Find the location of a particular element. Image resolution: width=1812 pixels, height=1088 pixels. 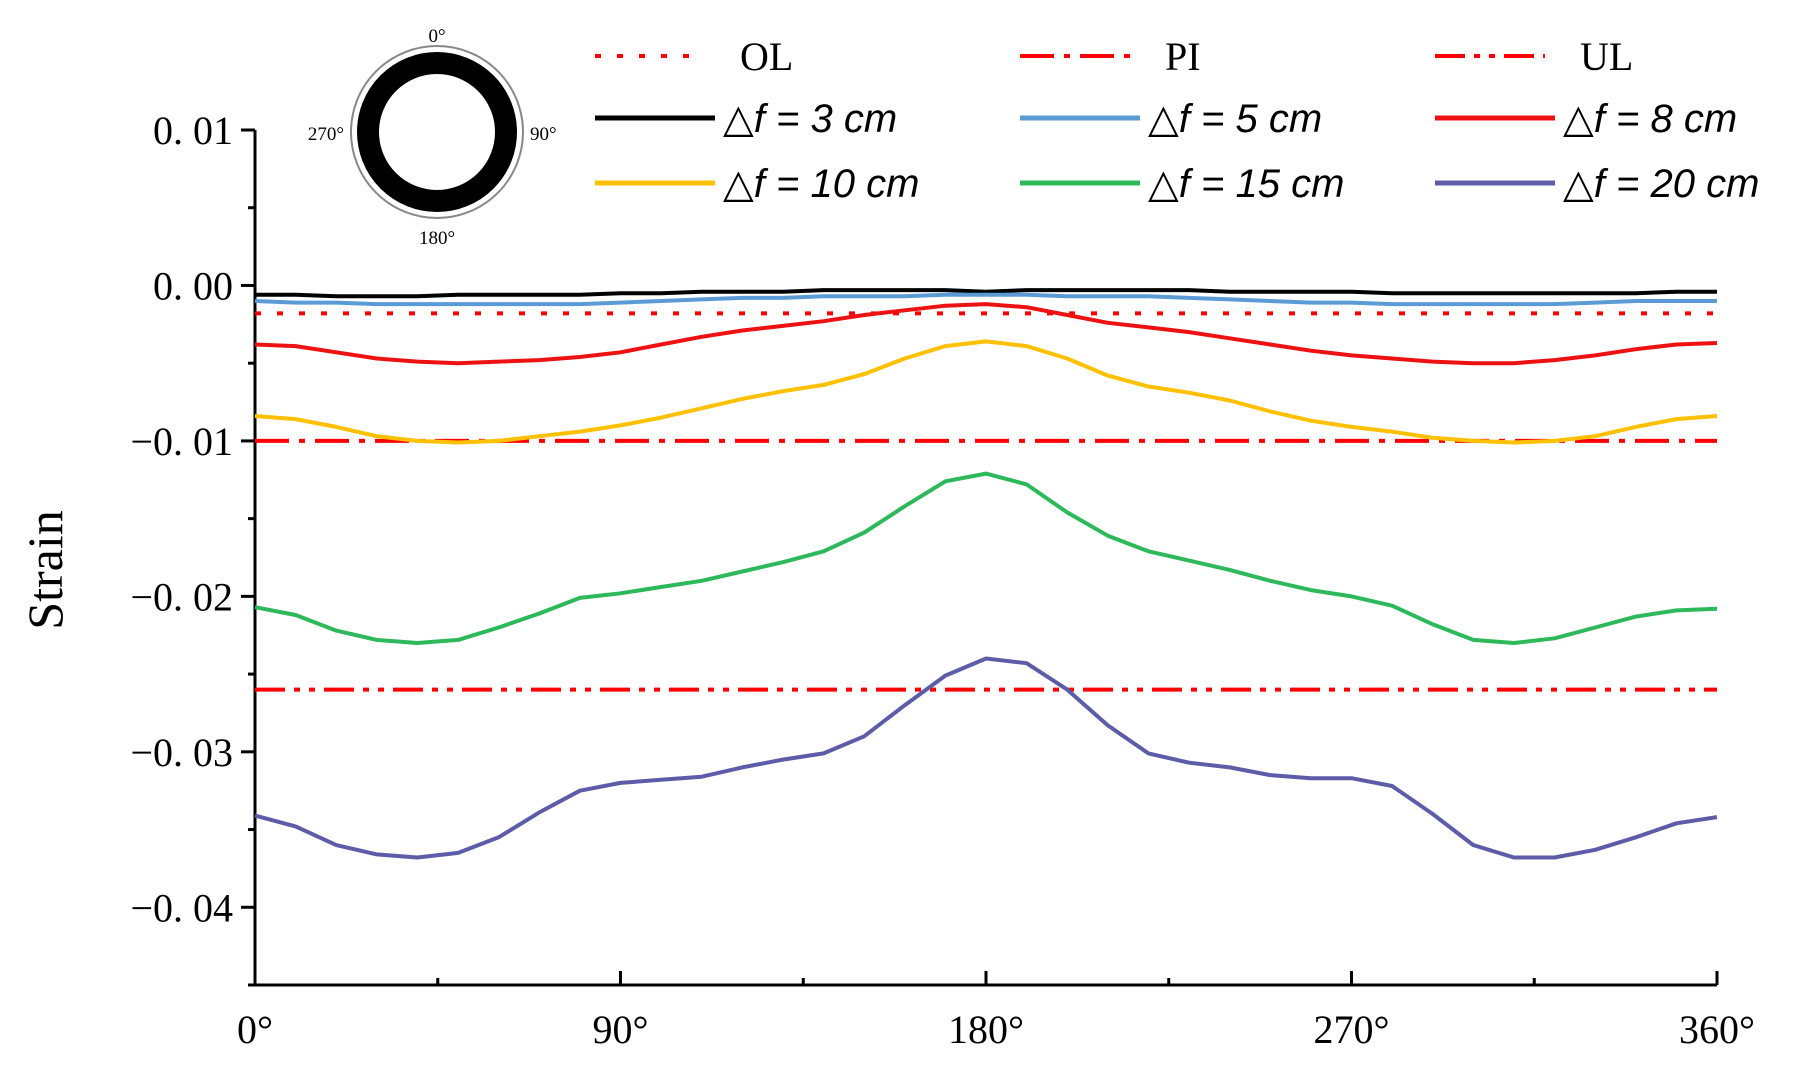

y-tick-label: 0. 01 is located at coordinates (193, 130).